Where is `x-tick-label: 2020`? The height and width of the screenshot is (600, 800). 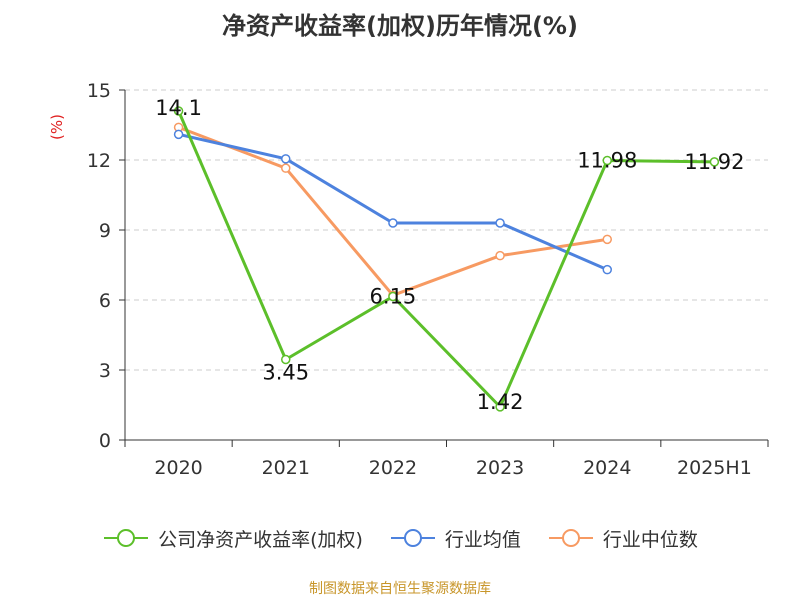 x-tick-label: 2020 is located at coordinates (178, 468).